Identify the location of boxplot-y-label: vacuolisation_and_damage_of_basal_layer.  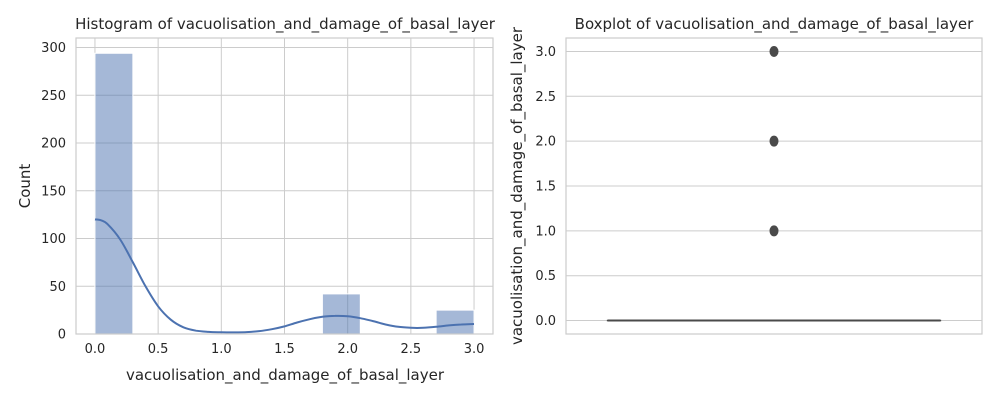
(517, 185).